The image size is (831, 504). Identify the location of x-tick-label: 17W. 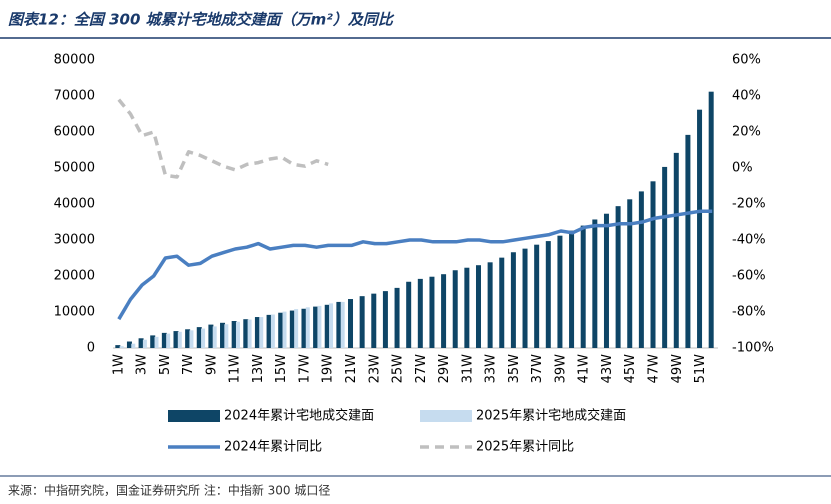
(304, 369).